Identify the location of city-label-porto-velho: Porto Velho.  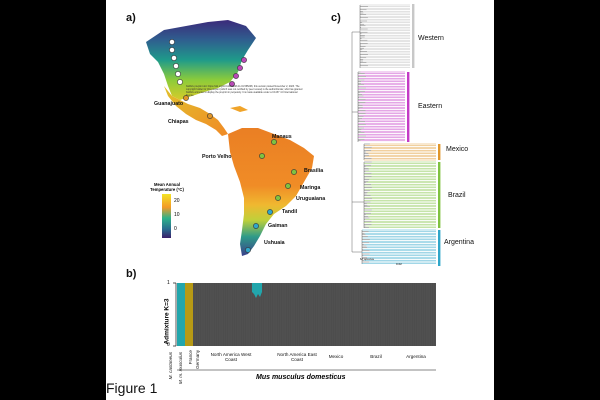
(217, 157).